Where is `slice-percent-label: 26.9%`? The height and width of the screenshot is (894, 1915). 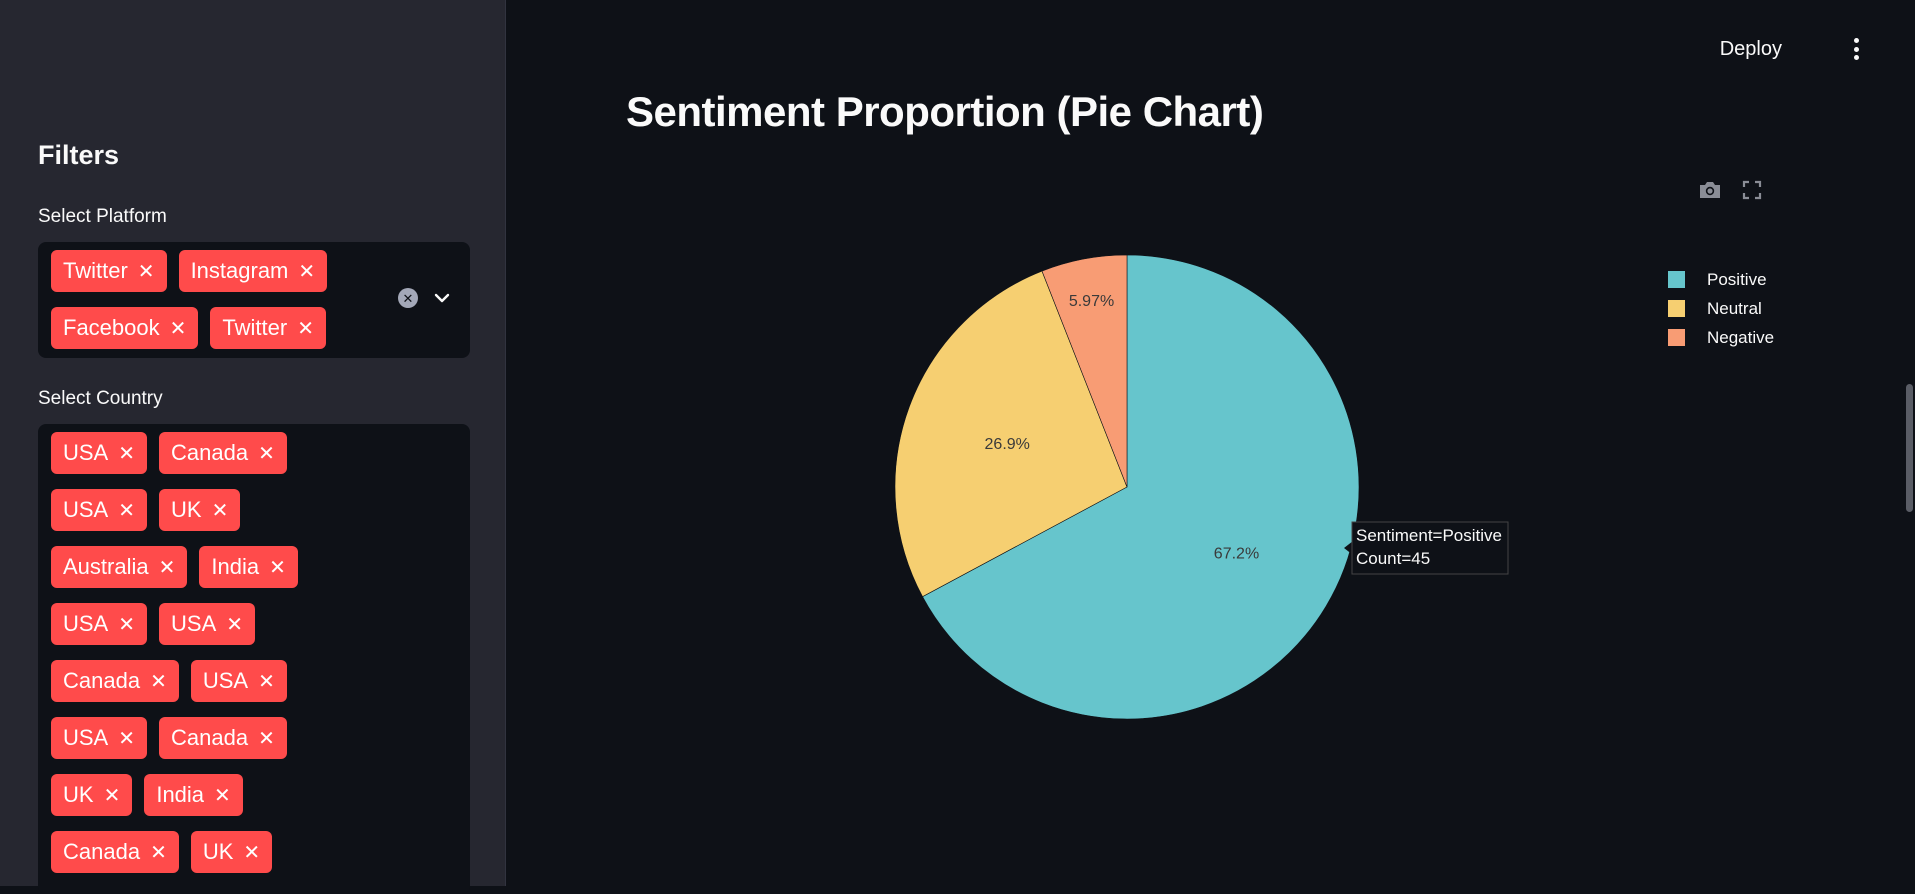
slice-percent-label: 26.9% is located at coordinates (1007, 444).